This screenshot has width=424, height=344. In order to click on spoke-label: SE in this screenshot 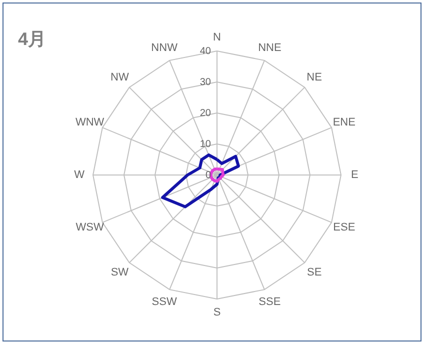, I will do `click(314, 272)`.